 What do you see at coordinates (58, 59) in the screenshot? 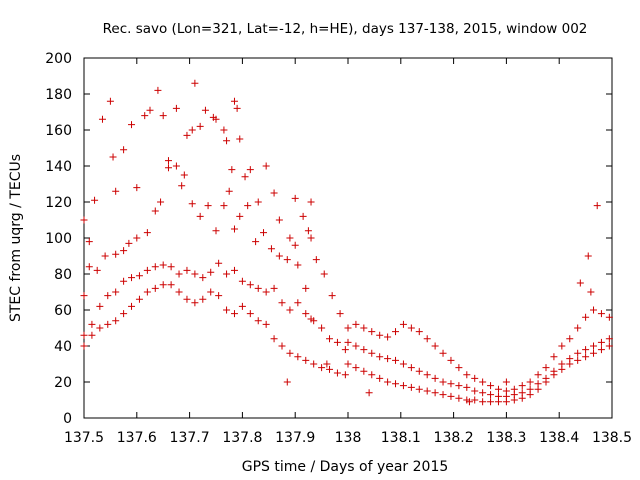
I see `y-tick-label: 200` at bounding box center [58, 59].